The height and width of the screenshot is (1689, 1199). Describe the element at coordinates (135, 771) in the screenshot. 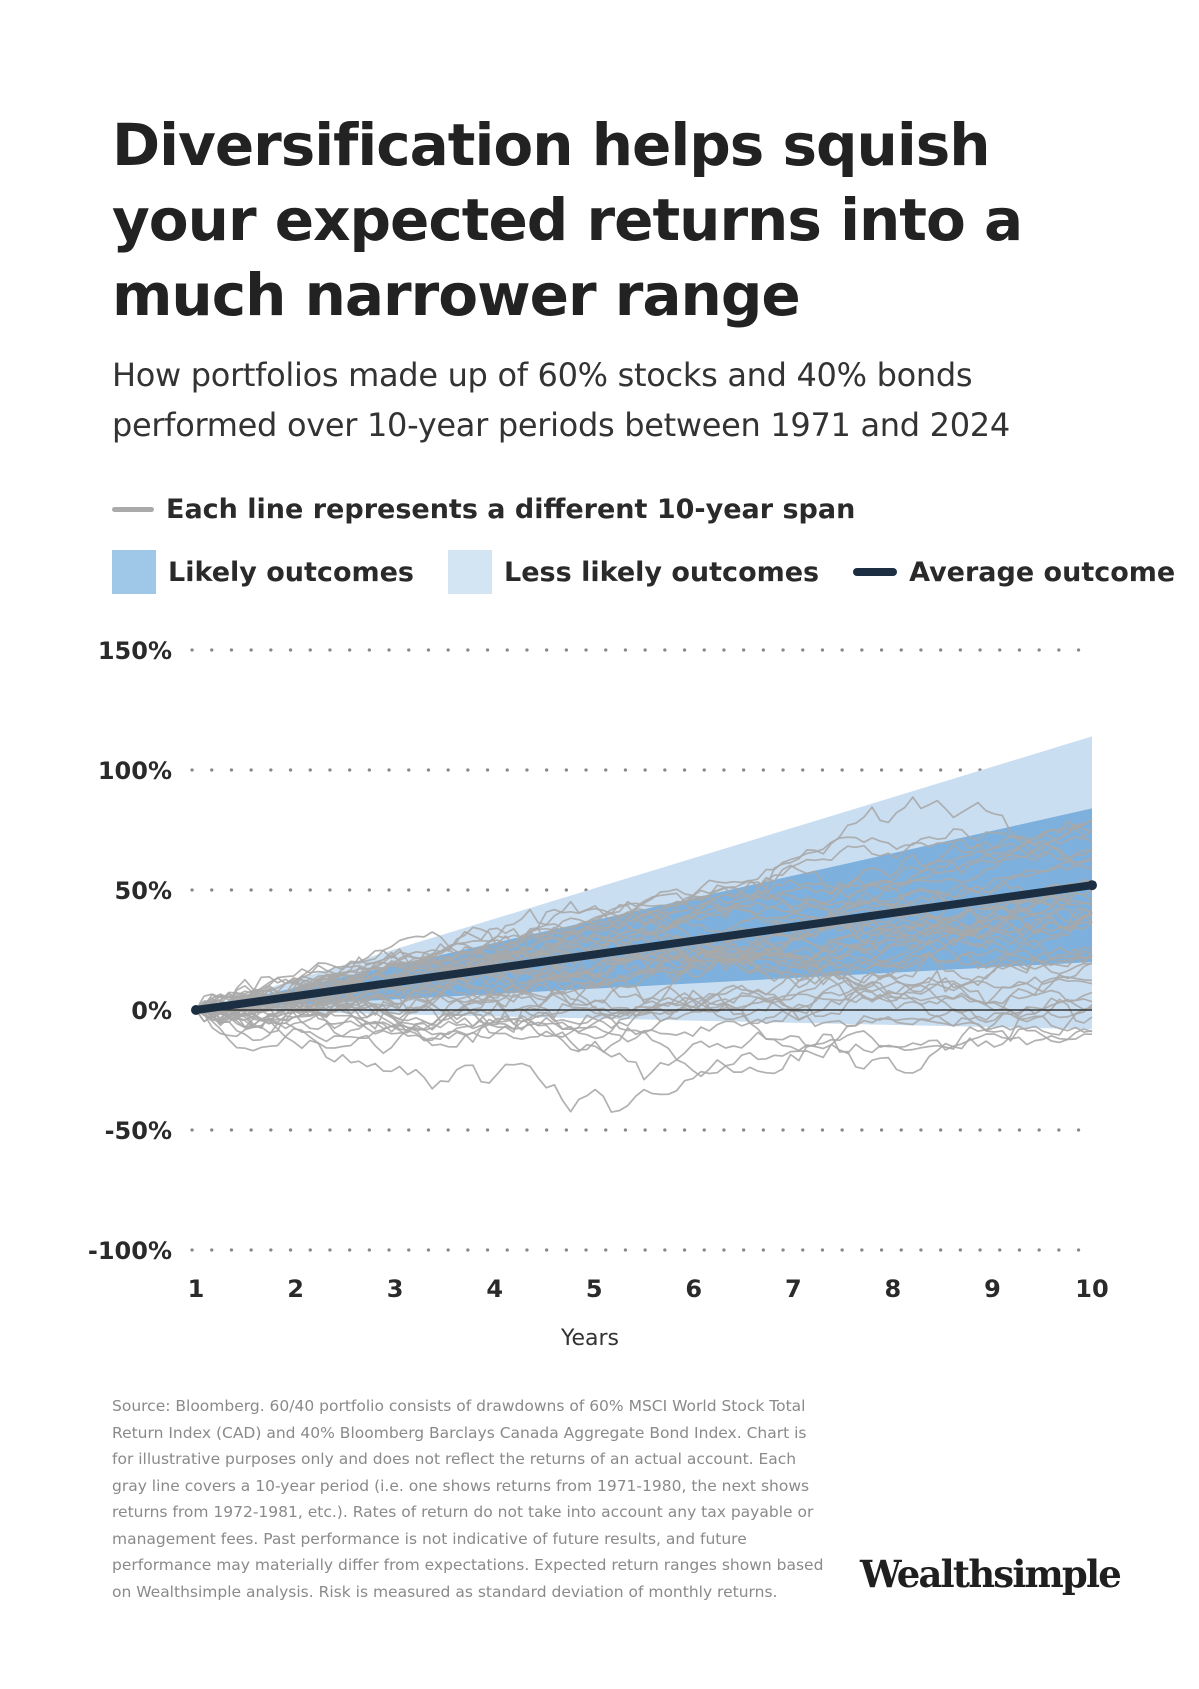

I see `y-tick-label: 100%` at that location.